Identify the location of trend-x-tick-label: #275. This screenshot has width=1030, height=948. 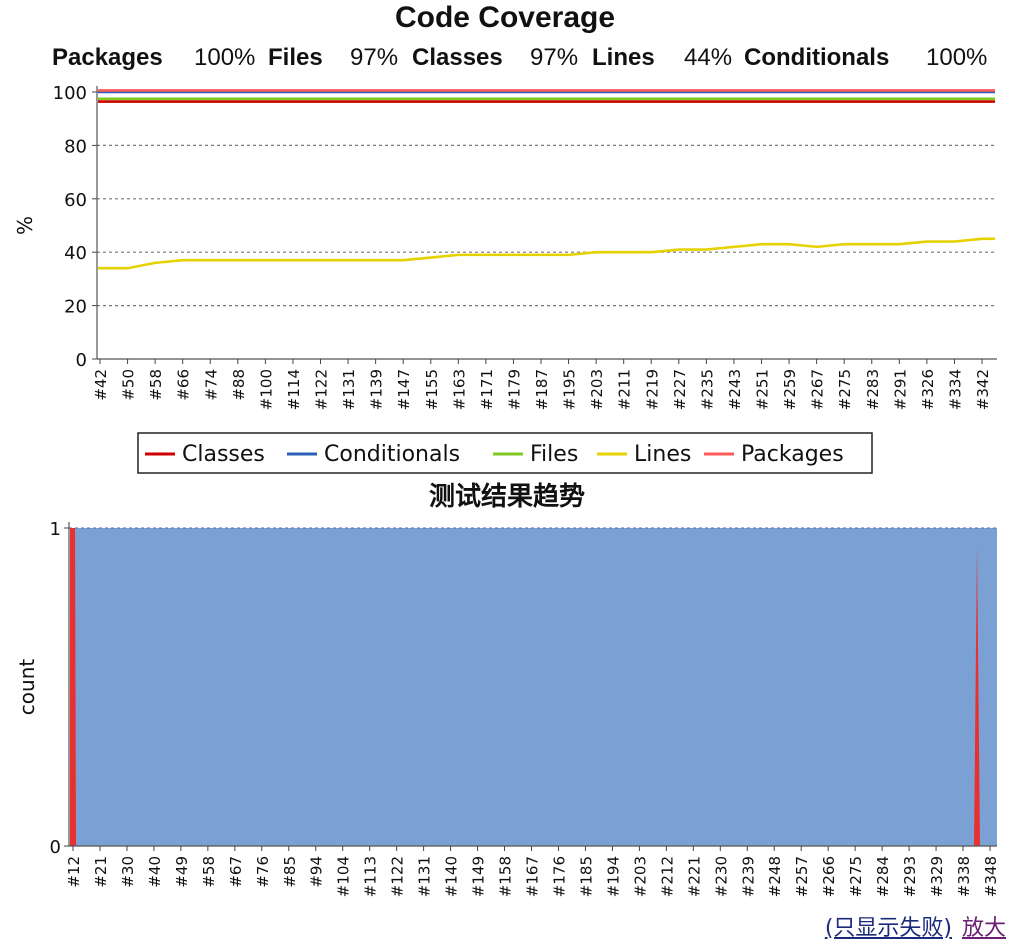
(856, 876).